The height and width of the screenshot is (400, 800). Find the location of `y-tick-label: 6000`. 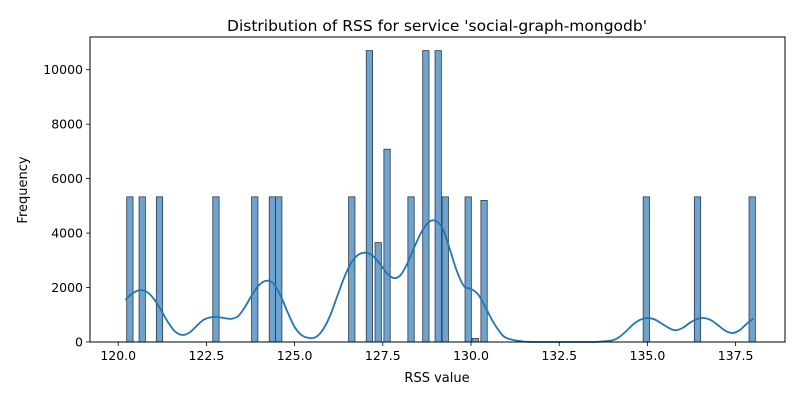

y-tick-label: 6000 is located at coordinates (67, 178).